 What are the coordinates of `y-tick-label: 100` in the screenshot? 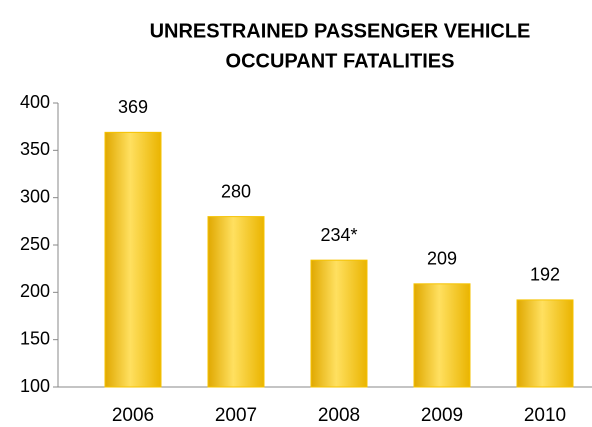 It's located at (35, 386).